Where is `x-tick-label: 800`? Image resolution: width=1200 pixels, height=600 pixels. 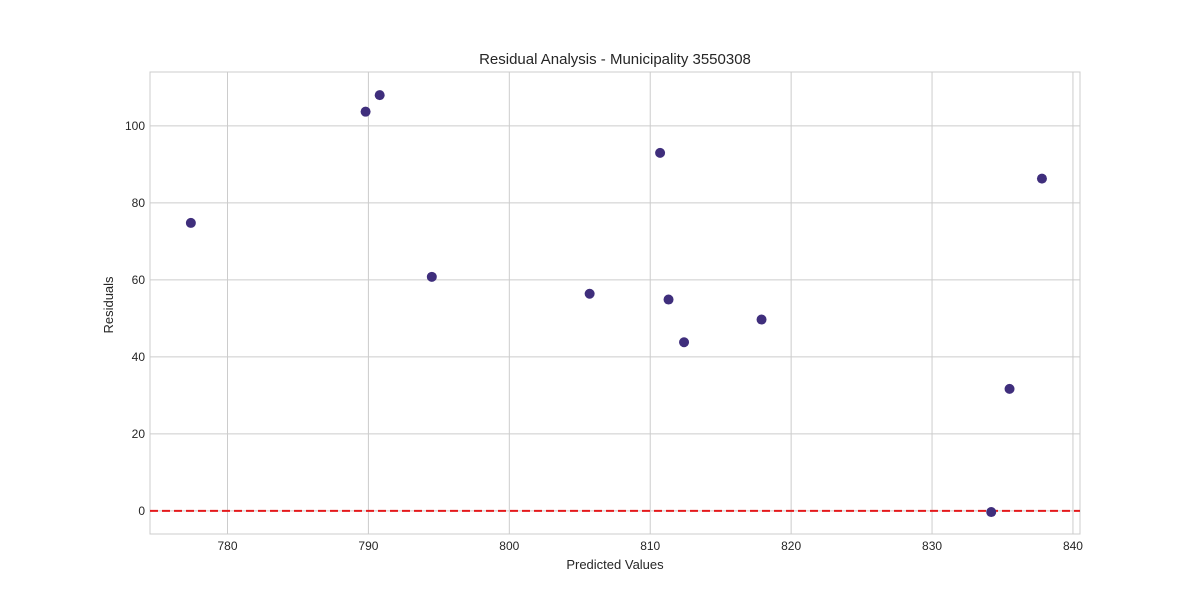 x-tick-label: 800 is located at coordinates (509, 546).